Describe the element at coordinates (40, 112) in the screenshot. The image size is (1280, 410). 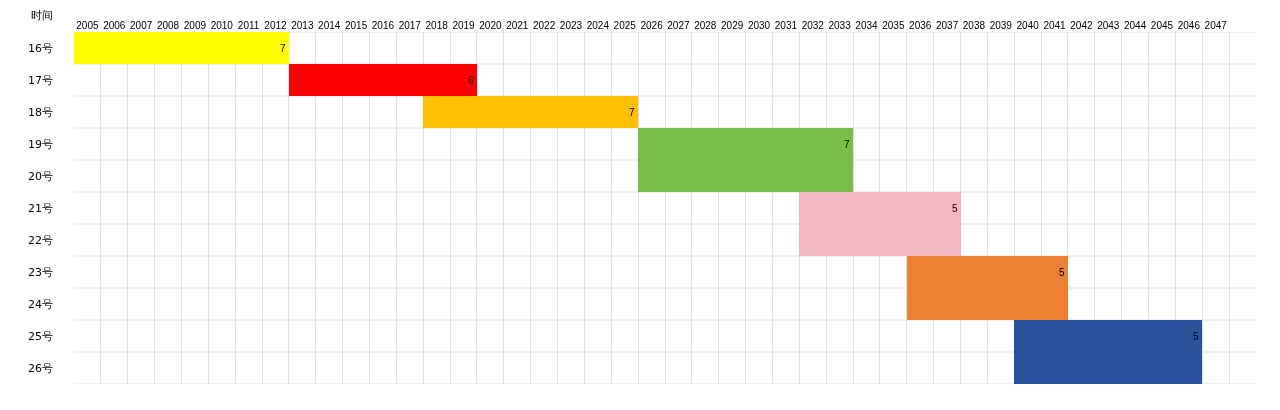
I see `y-tick-label: 18号` at that location.